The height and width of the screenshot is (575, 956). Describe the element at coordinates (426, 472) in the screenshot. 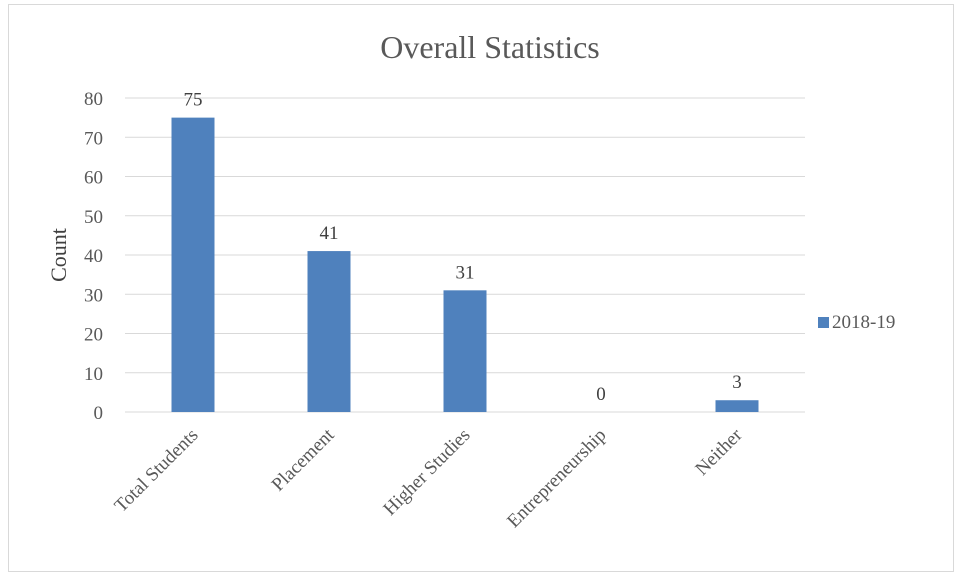

I see `x-tick-label: Higher Studies` at that location.